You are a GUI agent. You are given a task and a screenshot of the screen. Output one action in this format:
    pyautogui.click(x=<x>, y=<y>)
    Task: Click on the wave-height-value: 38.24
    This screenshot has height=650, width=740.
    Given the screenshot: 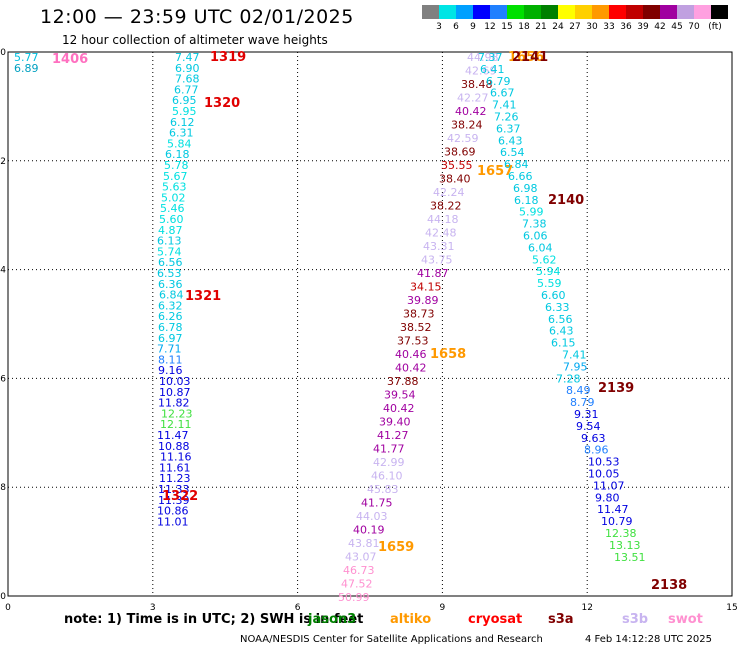 What is the action you would take?
    pyautogui.click(x=467, y=125)
    